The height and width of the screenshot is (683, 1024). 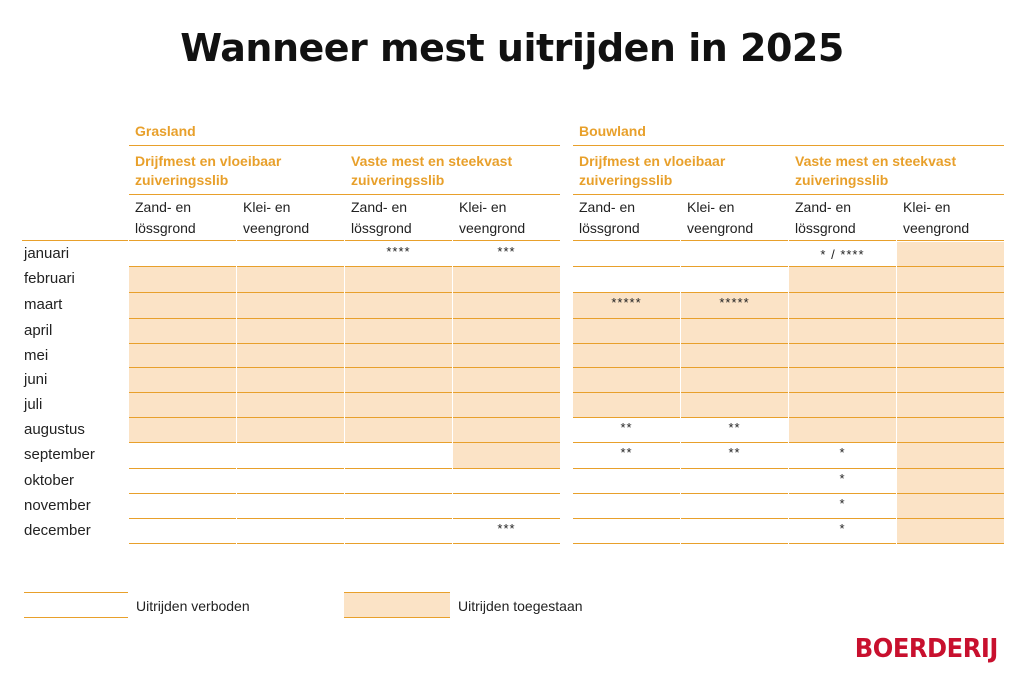 What do you see at coordinates (626, 380) in the screenshot?
I see `calendar-cell-1-0-0-juni` at bounding box center [626, 380].